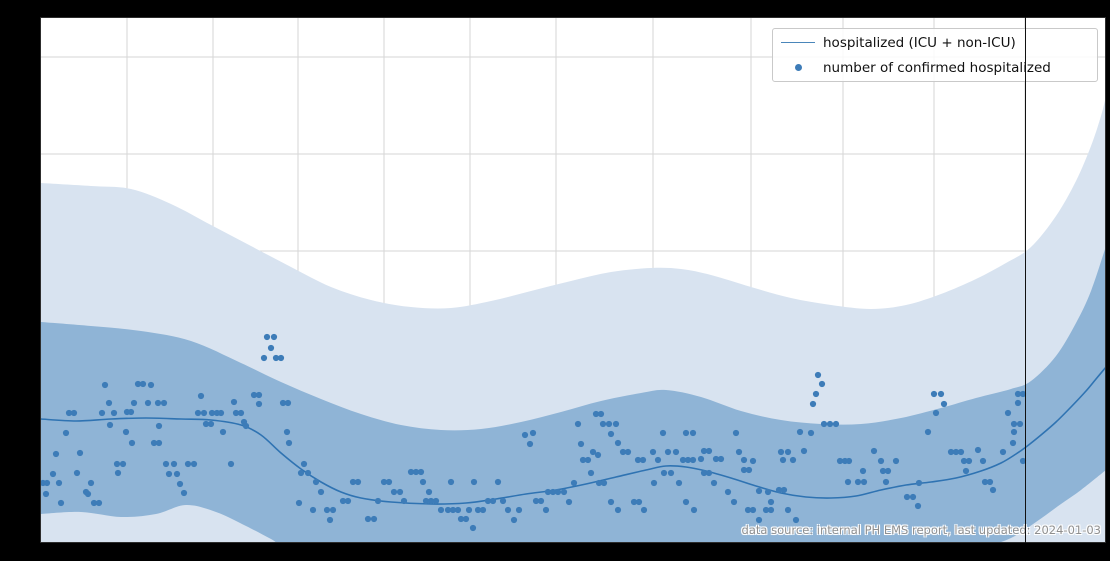  I want to click on trend-line-swatch-icon, so click(798, 42).